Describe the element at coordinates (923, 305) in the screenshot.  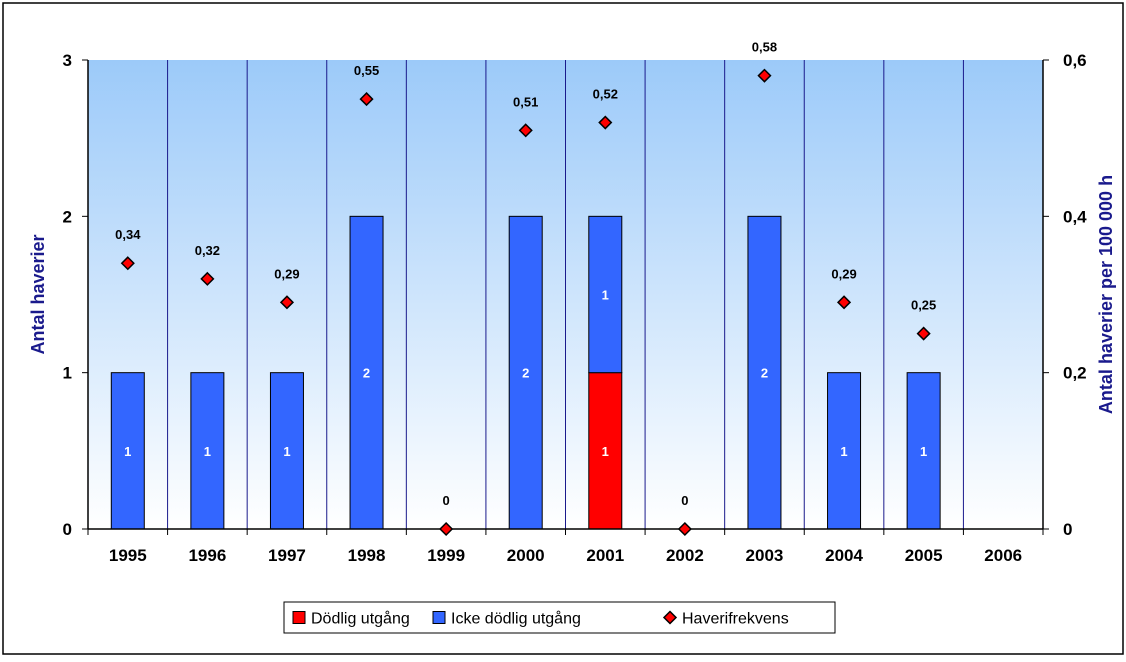
I see `haverifrekvens-data-label: 0,25` at that location.